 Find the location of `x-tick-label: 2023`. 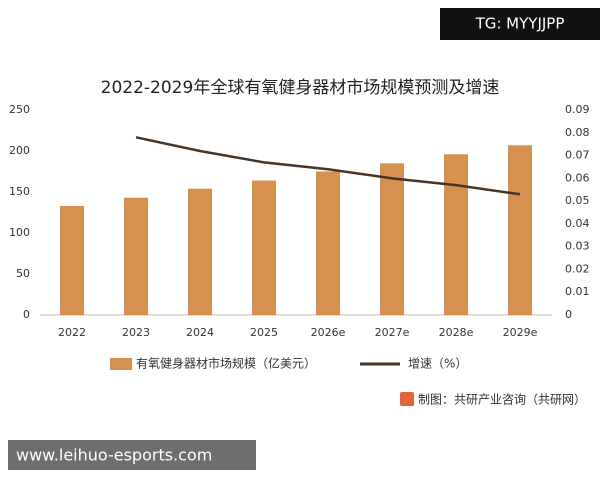

x-tick-label: 2023 is located at coordinates (136, 332).